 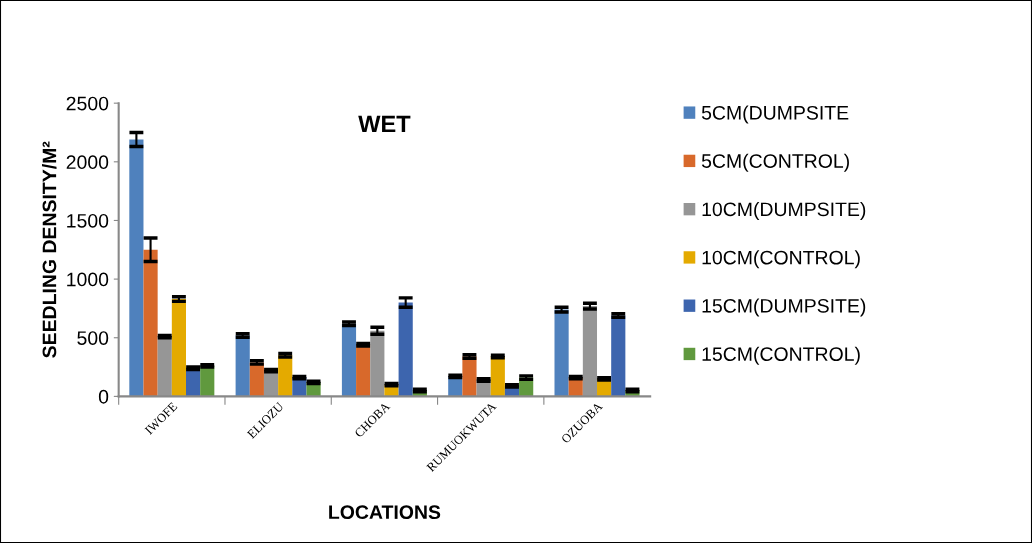 I want to click on y-tick-label: 2500, so click(x=87, y=103).